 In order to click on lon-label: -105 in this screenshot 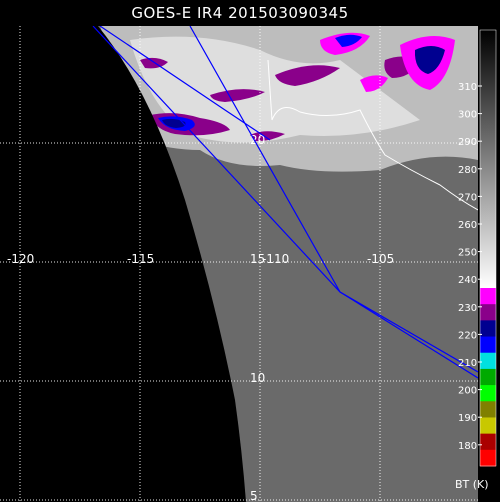, I will do `click(380, 259)`.